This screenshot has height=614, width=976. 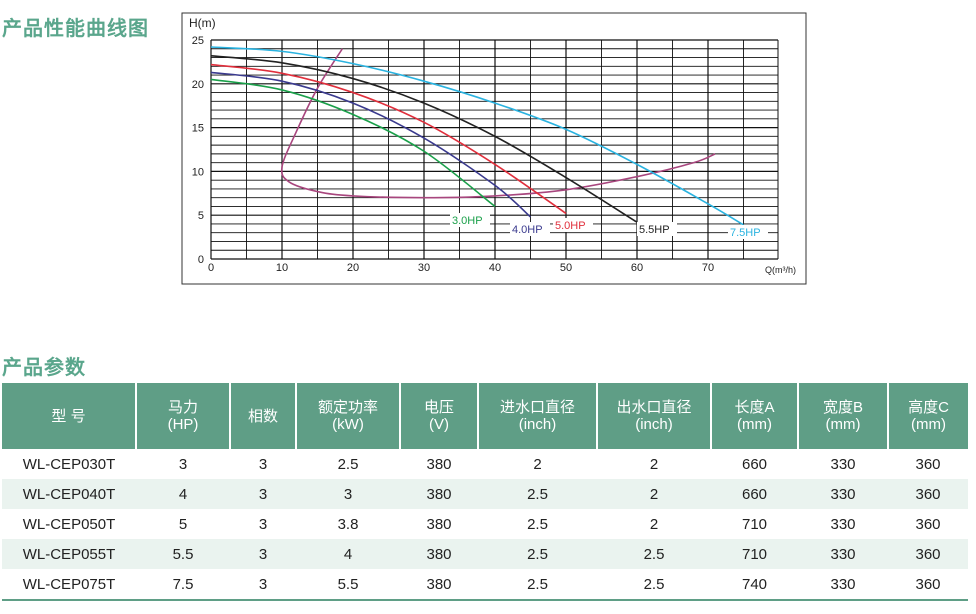 I want to click on column-header: 进水口直径 (inch), so click(x=538, y=416).